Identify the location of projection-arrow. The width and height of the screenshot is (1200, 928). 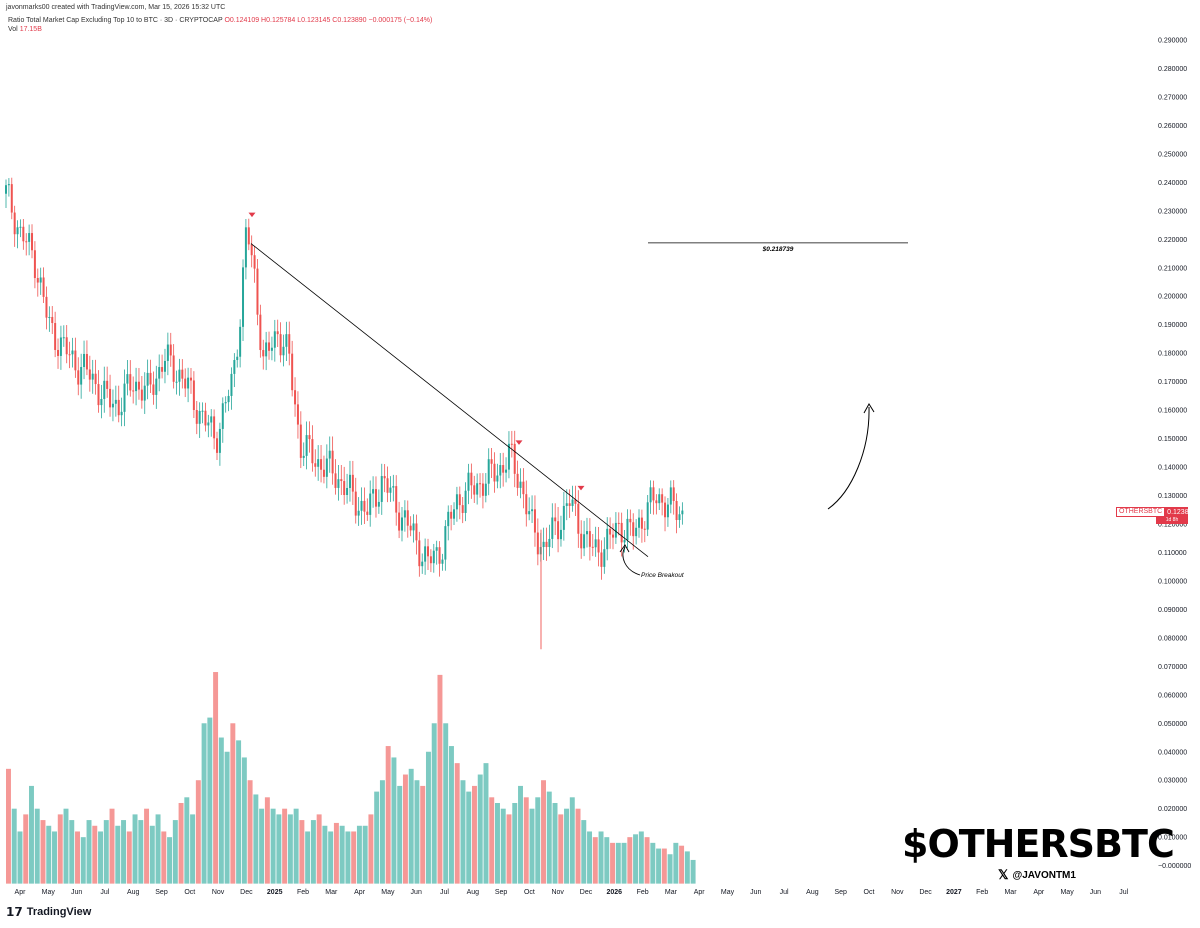
(848, 458).